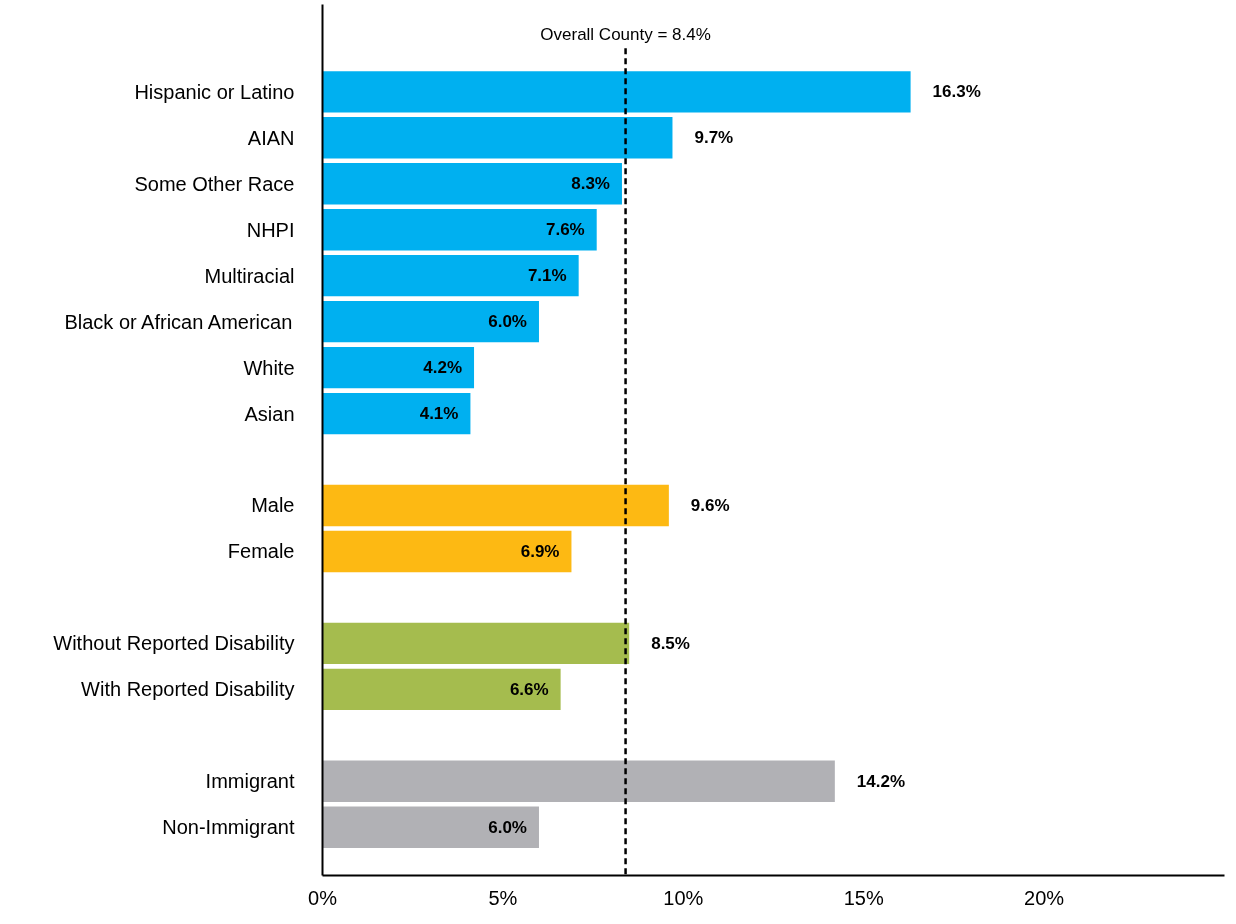 Image resolution: width=1236 pixels, height=924 pixels. I want to click on ref-line-label: Overall County = 8.4%, so click(625, 34).